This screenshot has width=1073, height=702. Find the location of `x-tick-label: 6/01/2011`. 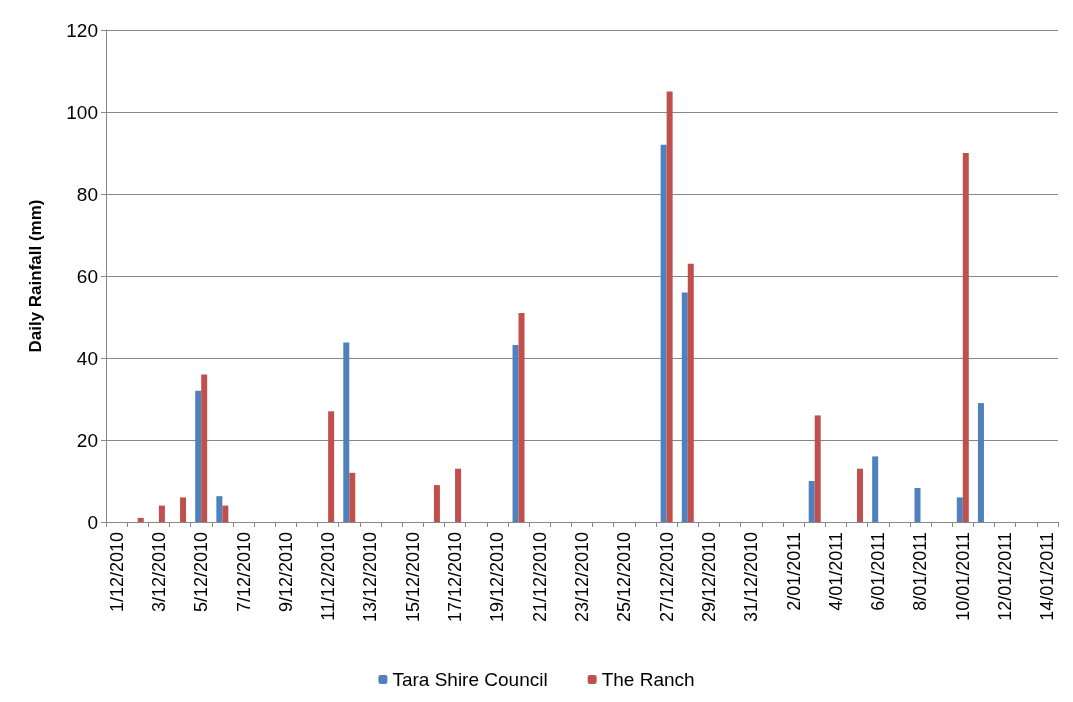

x-tick-label: 6/01/2011 is located at coordinates (878, 571).